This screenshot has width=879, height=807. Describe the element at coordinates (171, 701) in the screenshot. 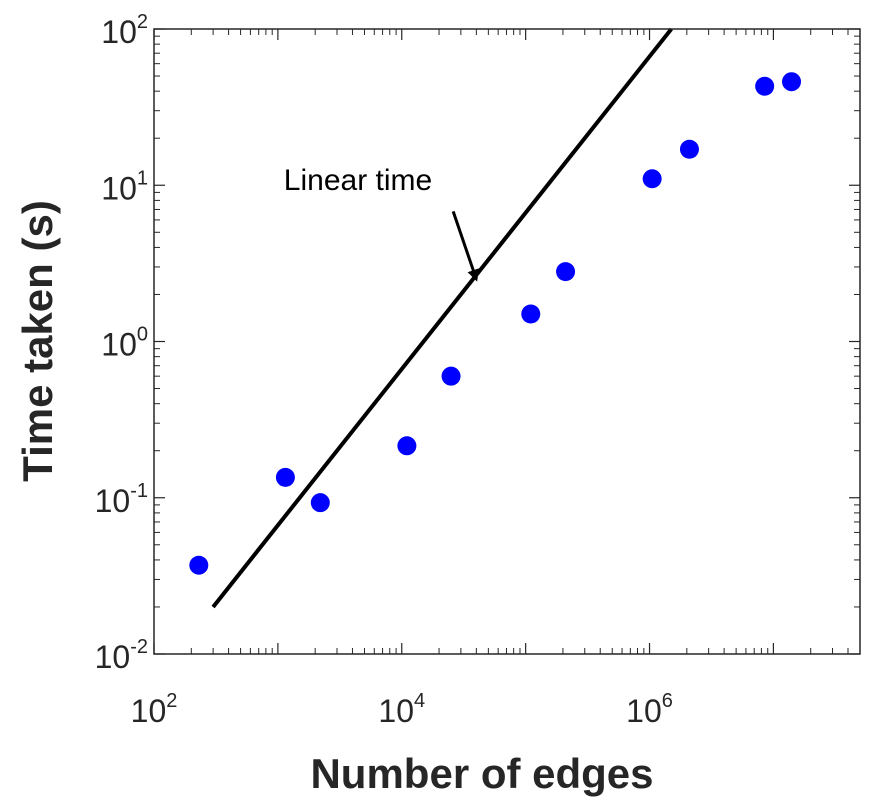

I see `x-tick-exponent: 2` at that location.